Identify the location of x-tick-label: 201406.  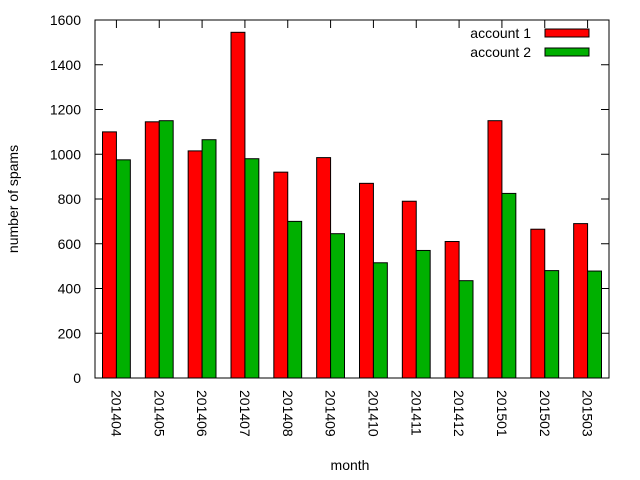
(202, 413).